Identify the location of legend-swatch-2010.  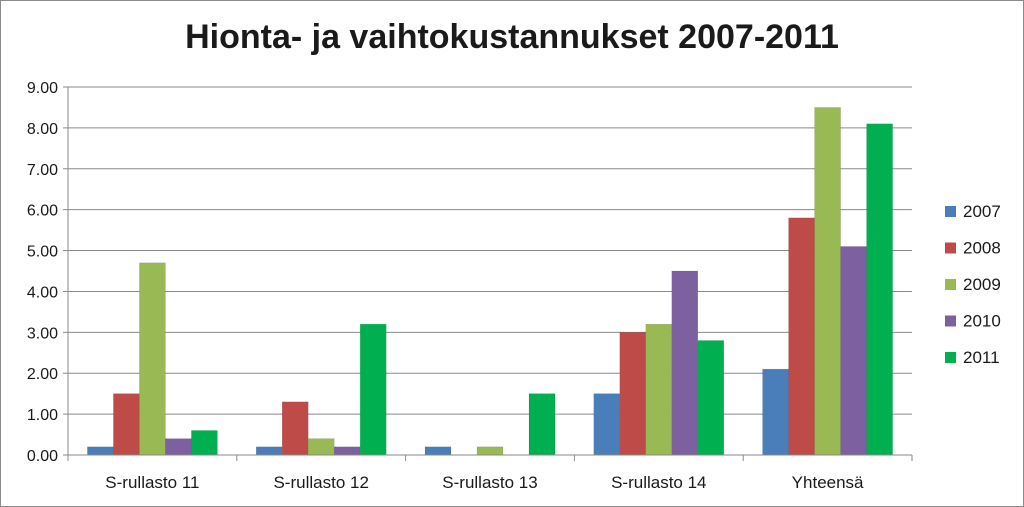
(950, 321).